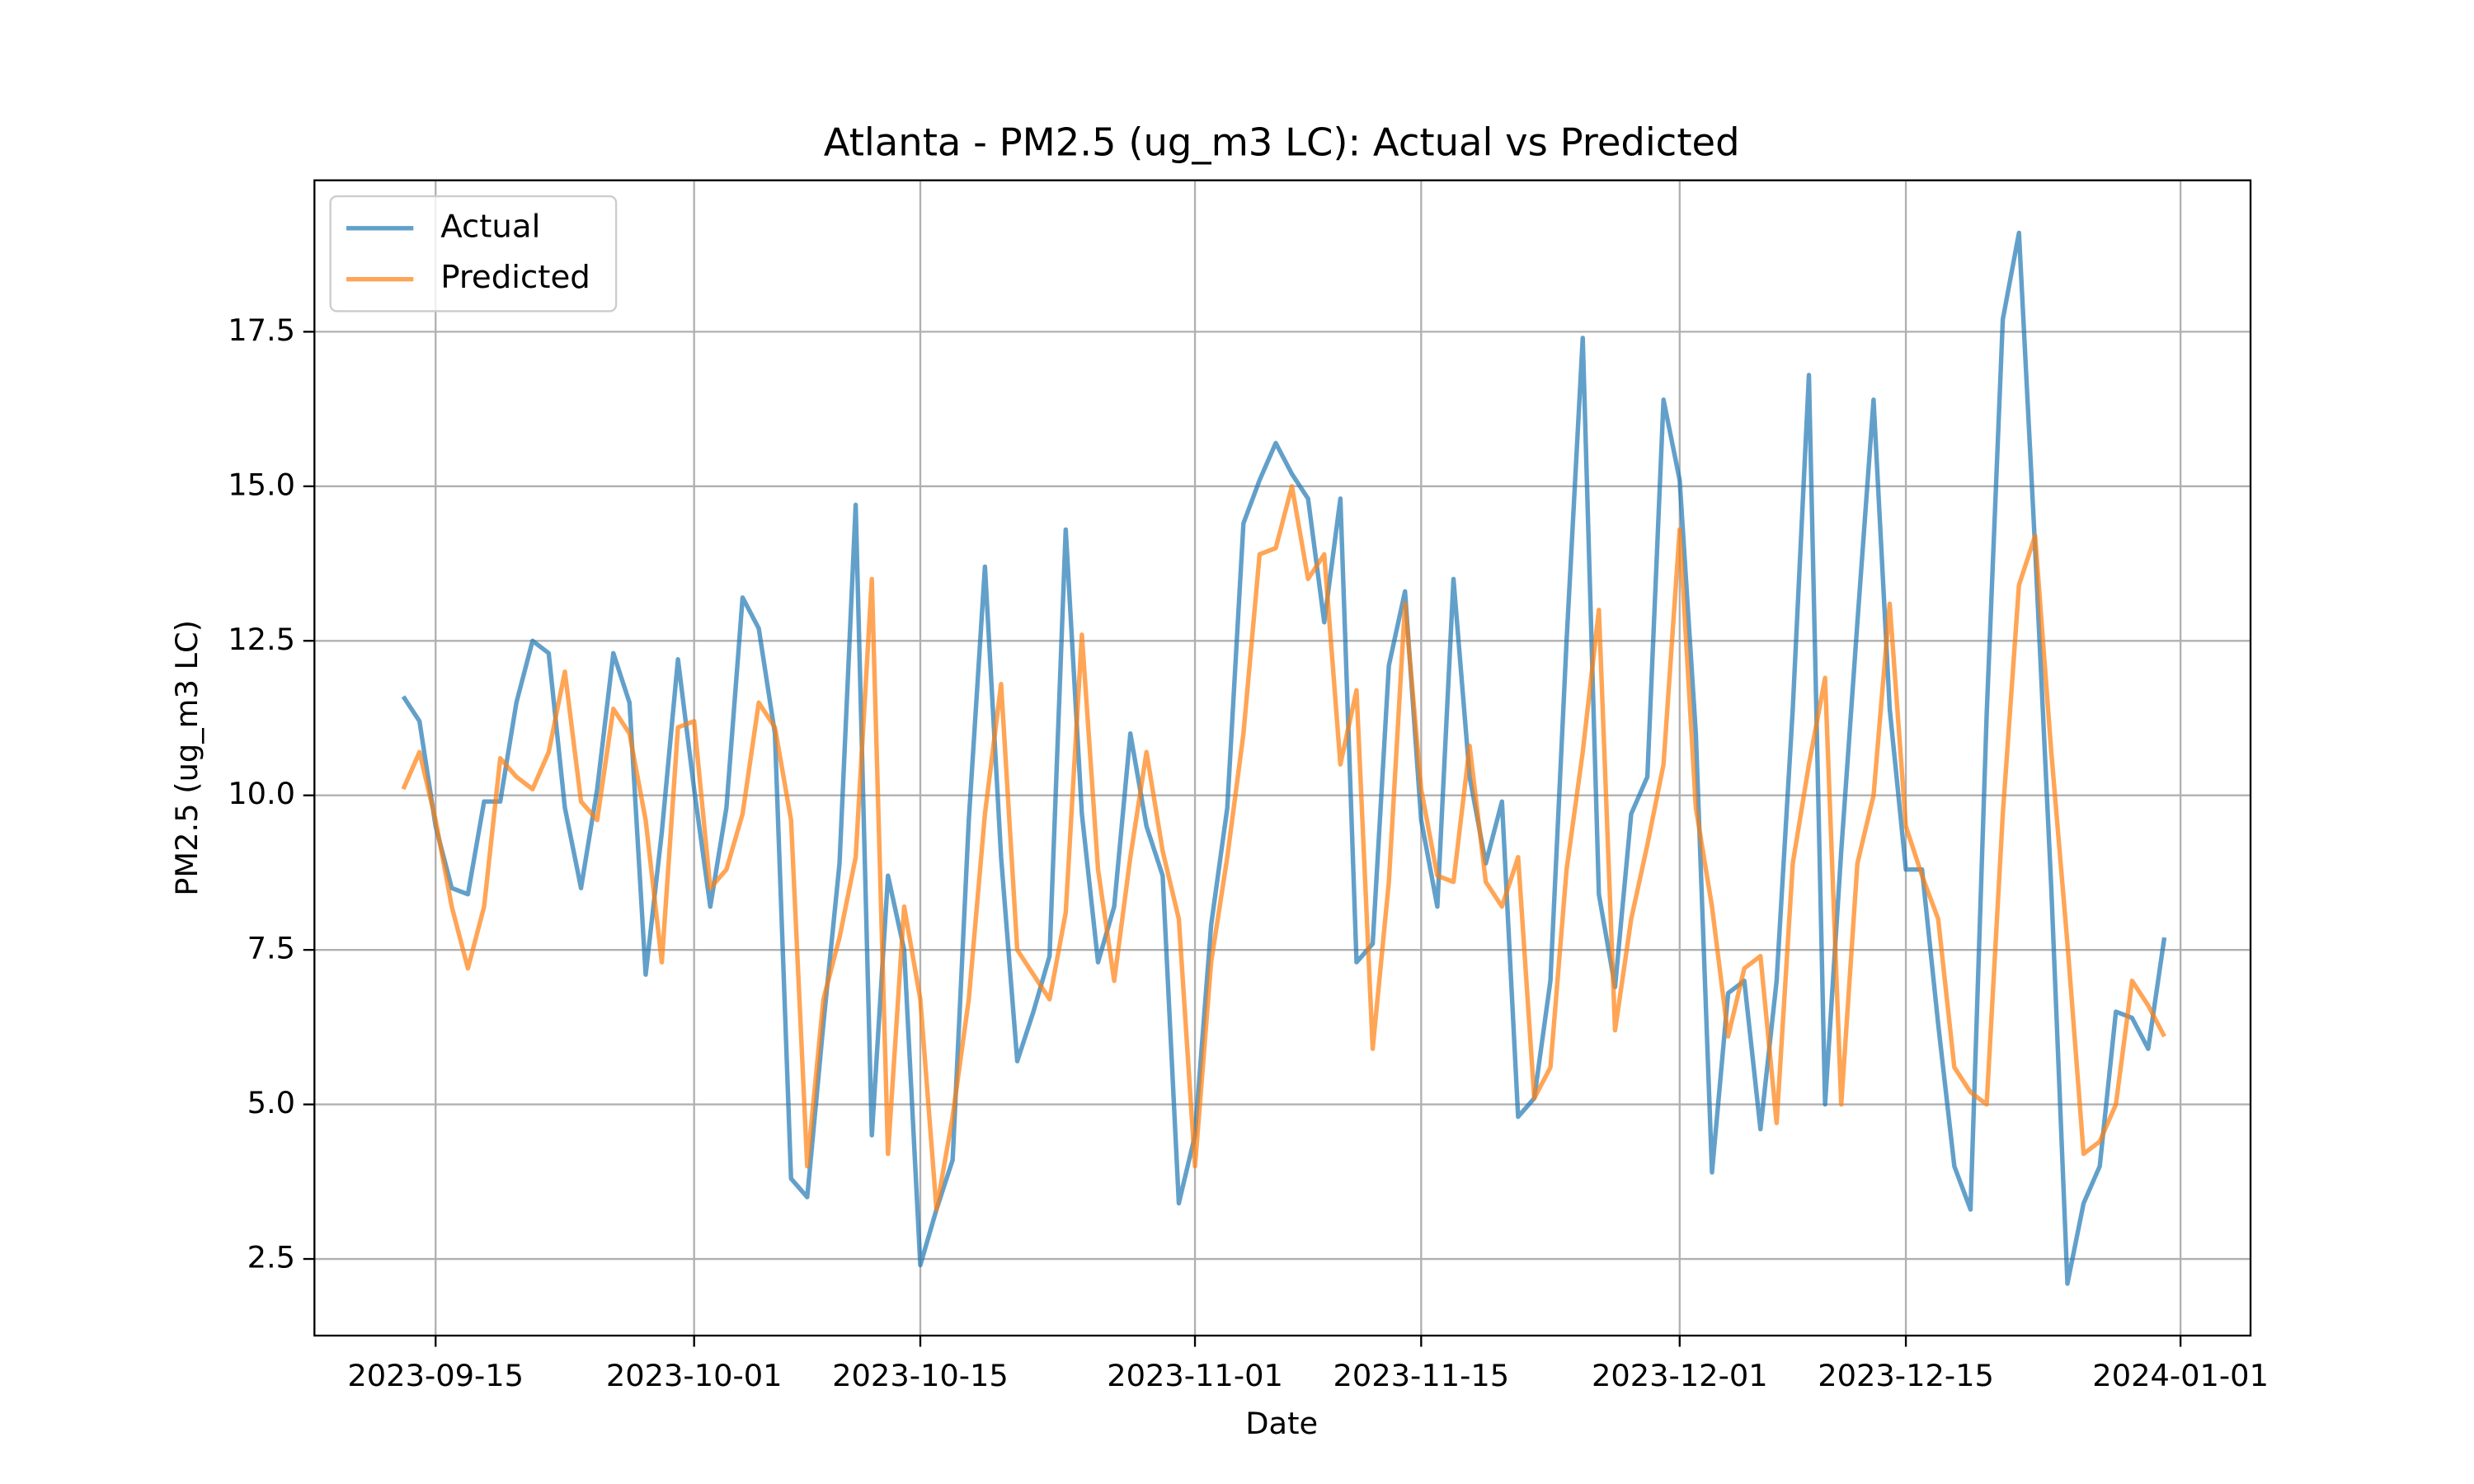 This screenshot has height=1484, width=2474. I want to click on y-tick-label: 2.5, so click(271, 1257).